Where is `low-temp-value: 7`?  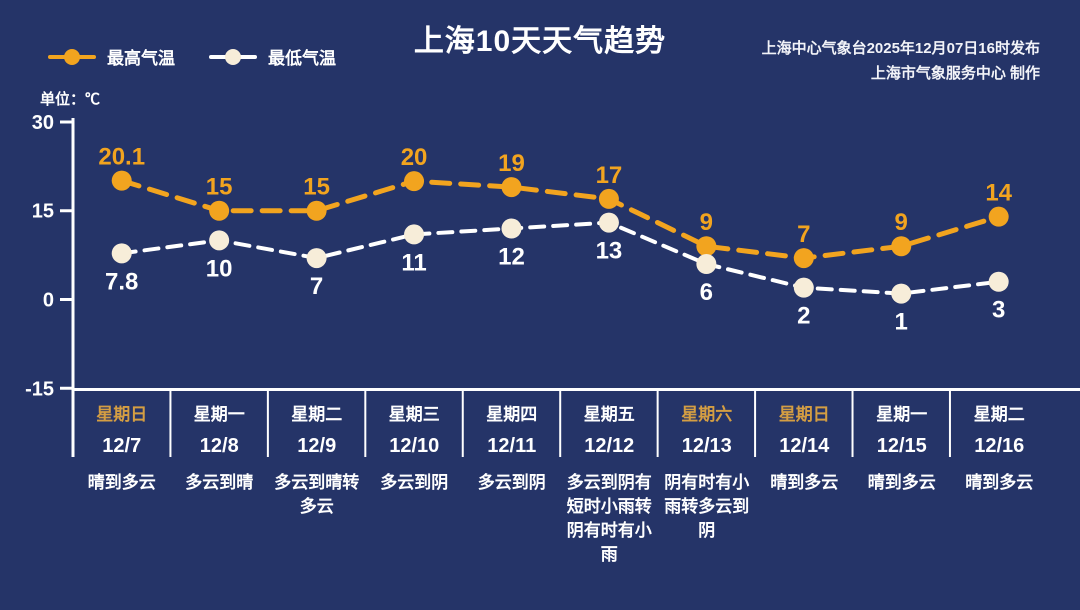
low-temp-value: 7 is located at coordinates (316, 286).